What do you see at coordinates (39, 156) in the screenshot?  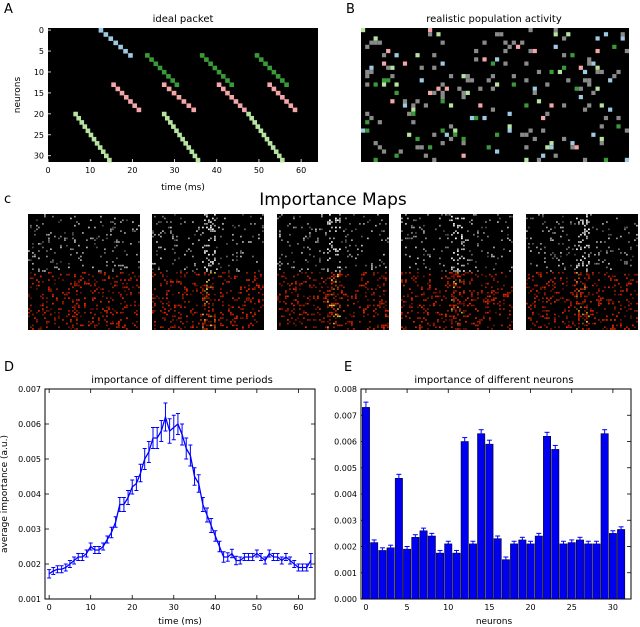 I see `panel-a-ytick-label: 30` at bounding box center [39, 156].